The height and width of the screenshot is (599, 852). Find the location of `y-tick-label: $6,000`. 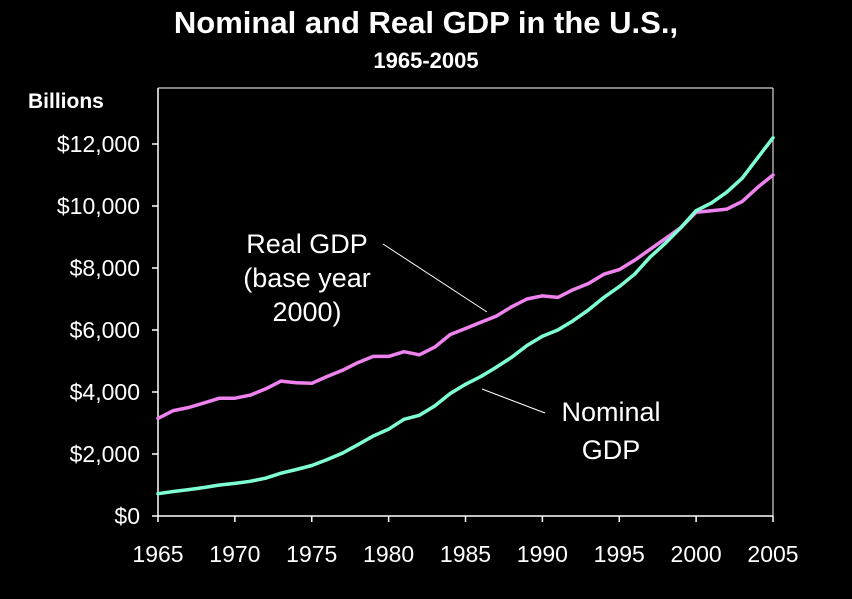

y-tick-label: $6,000 is located at coordinates (105, 330).